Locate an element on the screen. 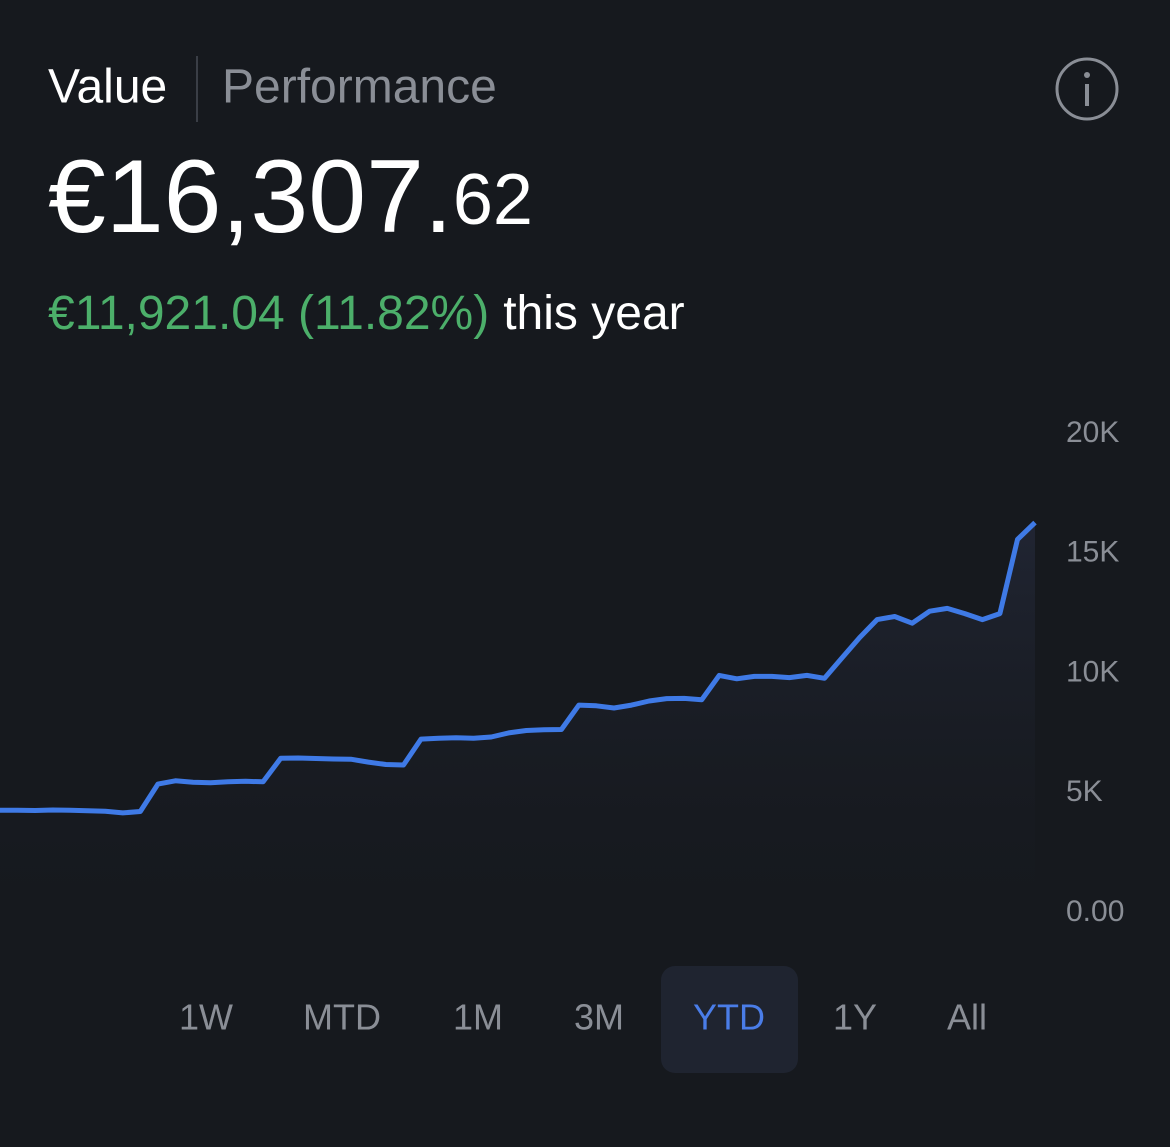  balance-whole: €16,307. is located at coordinates (250, 197).